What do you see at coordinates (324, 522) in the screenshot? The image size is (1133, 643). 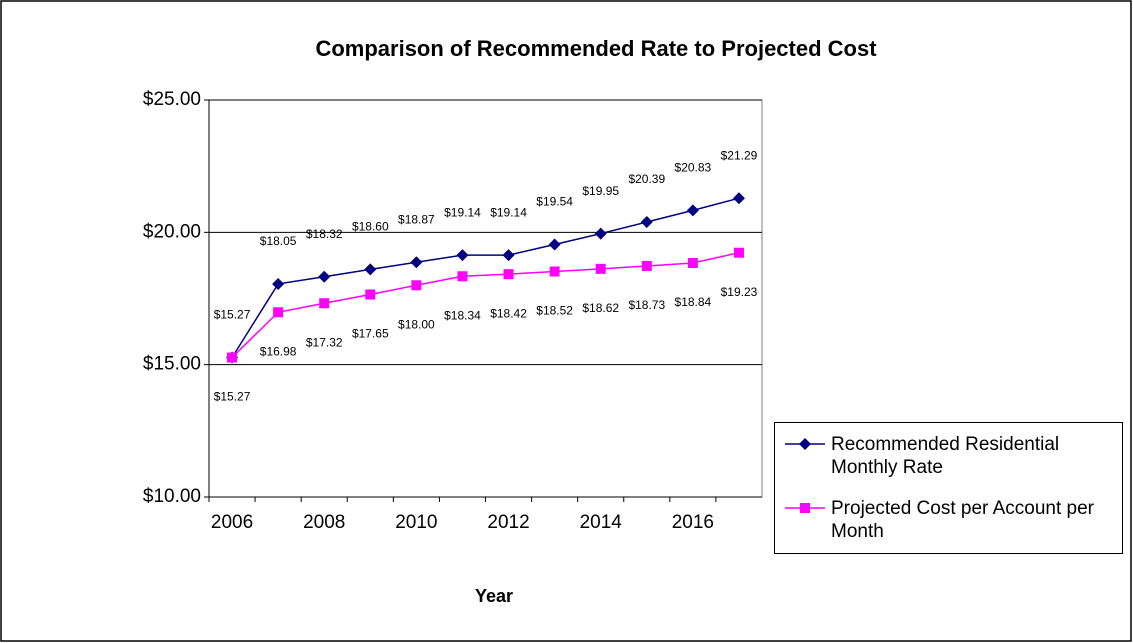 I see `x-tick-label: 2008` at bounding box center [324, 522].